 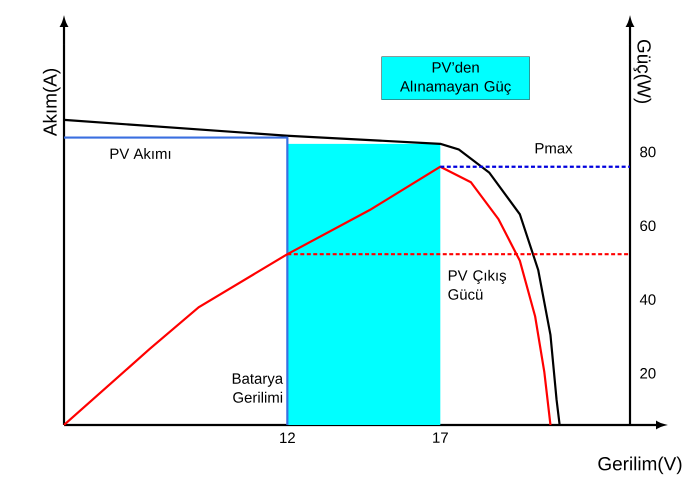 I want to click on annotation: PV Çıkış Gücü, so click(x=477, y=285).